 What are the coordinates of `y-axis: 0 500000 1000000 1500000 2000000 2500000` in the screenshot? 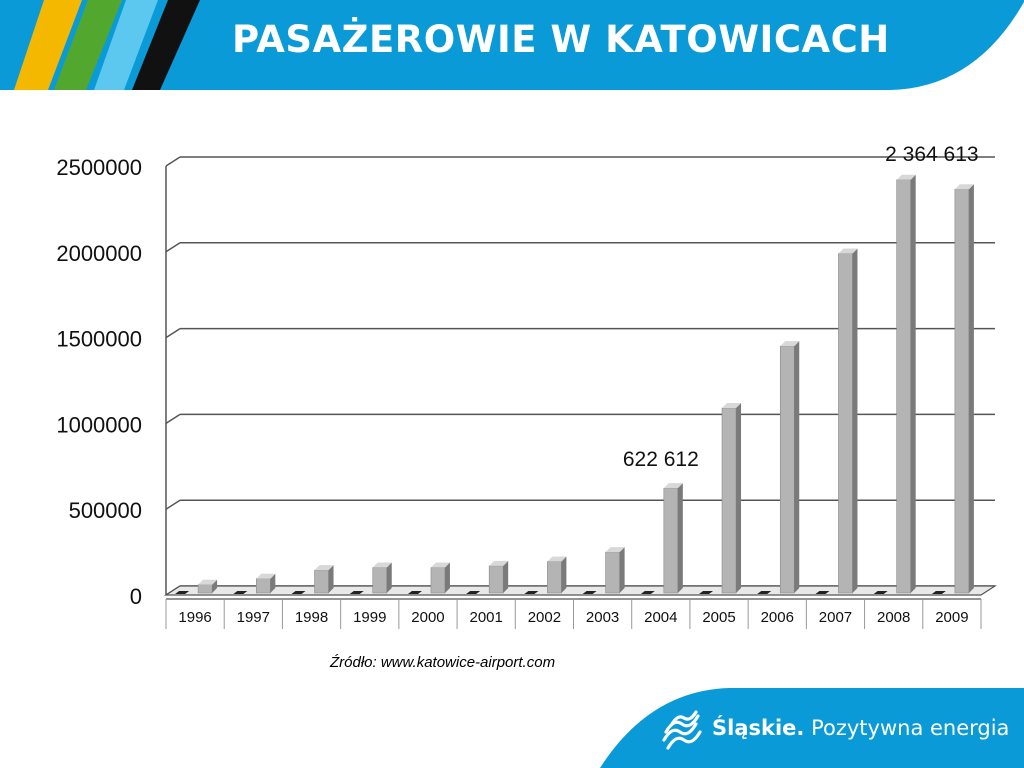 It's located at (99, 382).